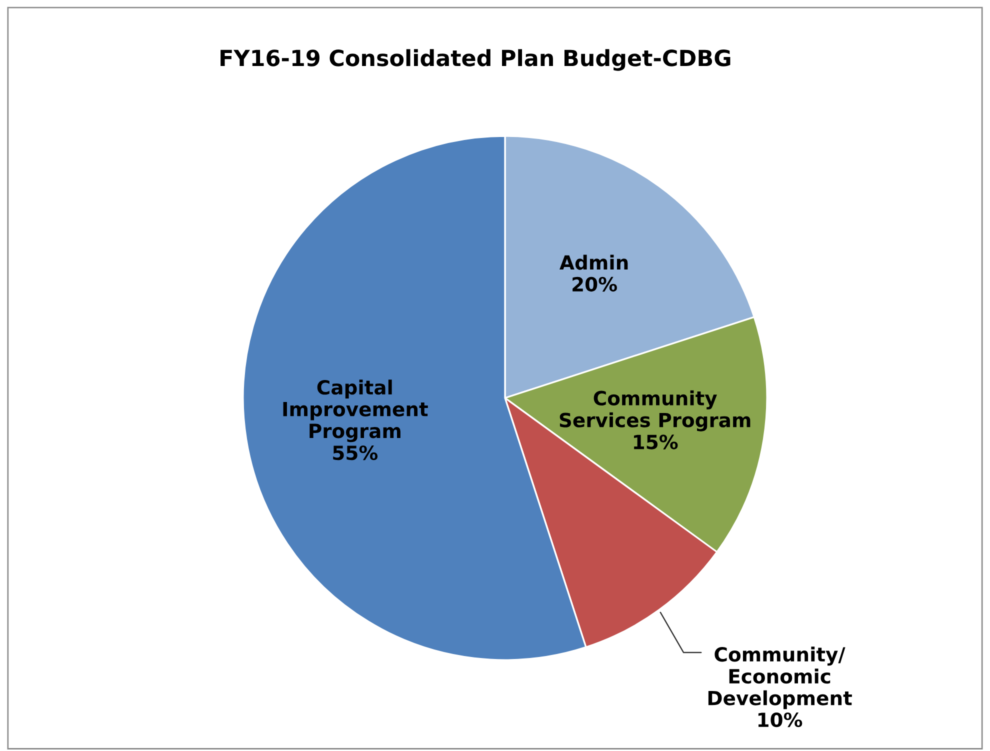  Describe the element at coordinates (780, 720) in the screenshot. I see `data-label: 10%` at that location.